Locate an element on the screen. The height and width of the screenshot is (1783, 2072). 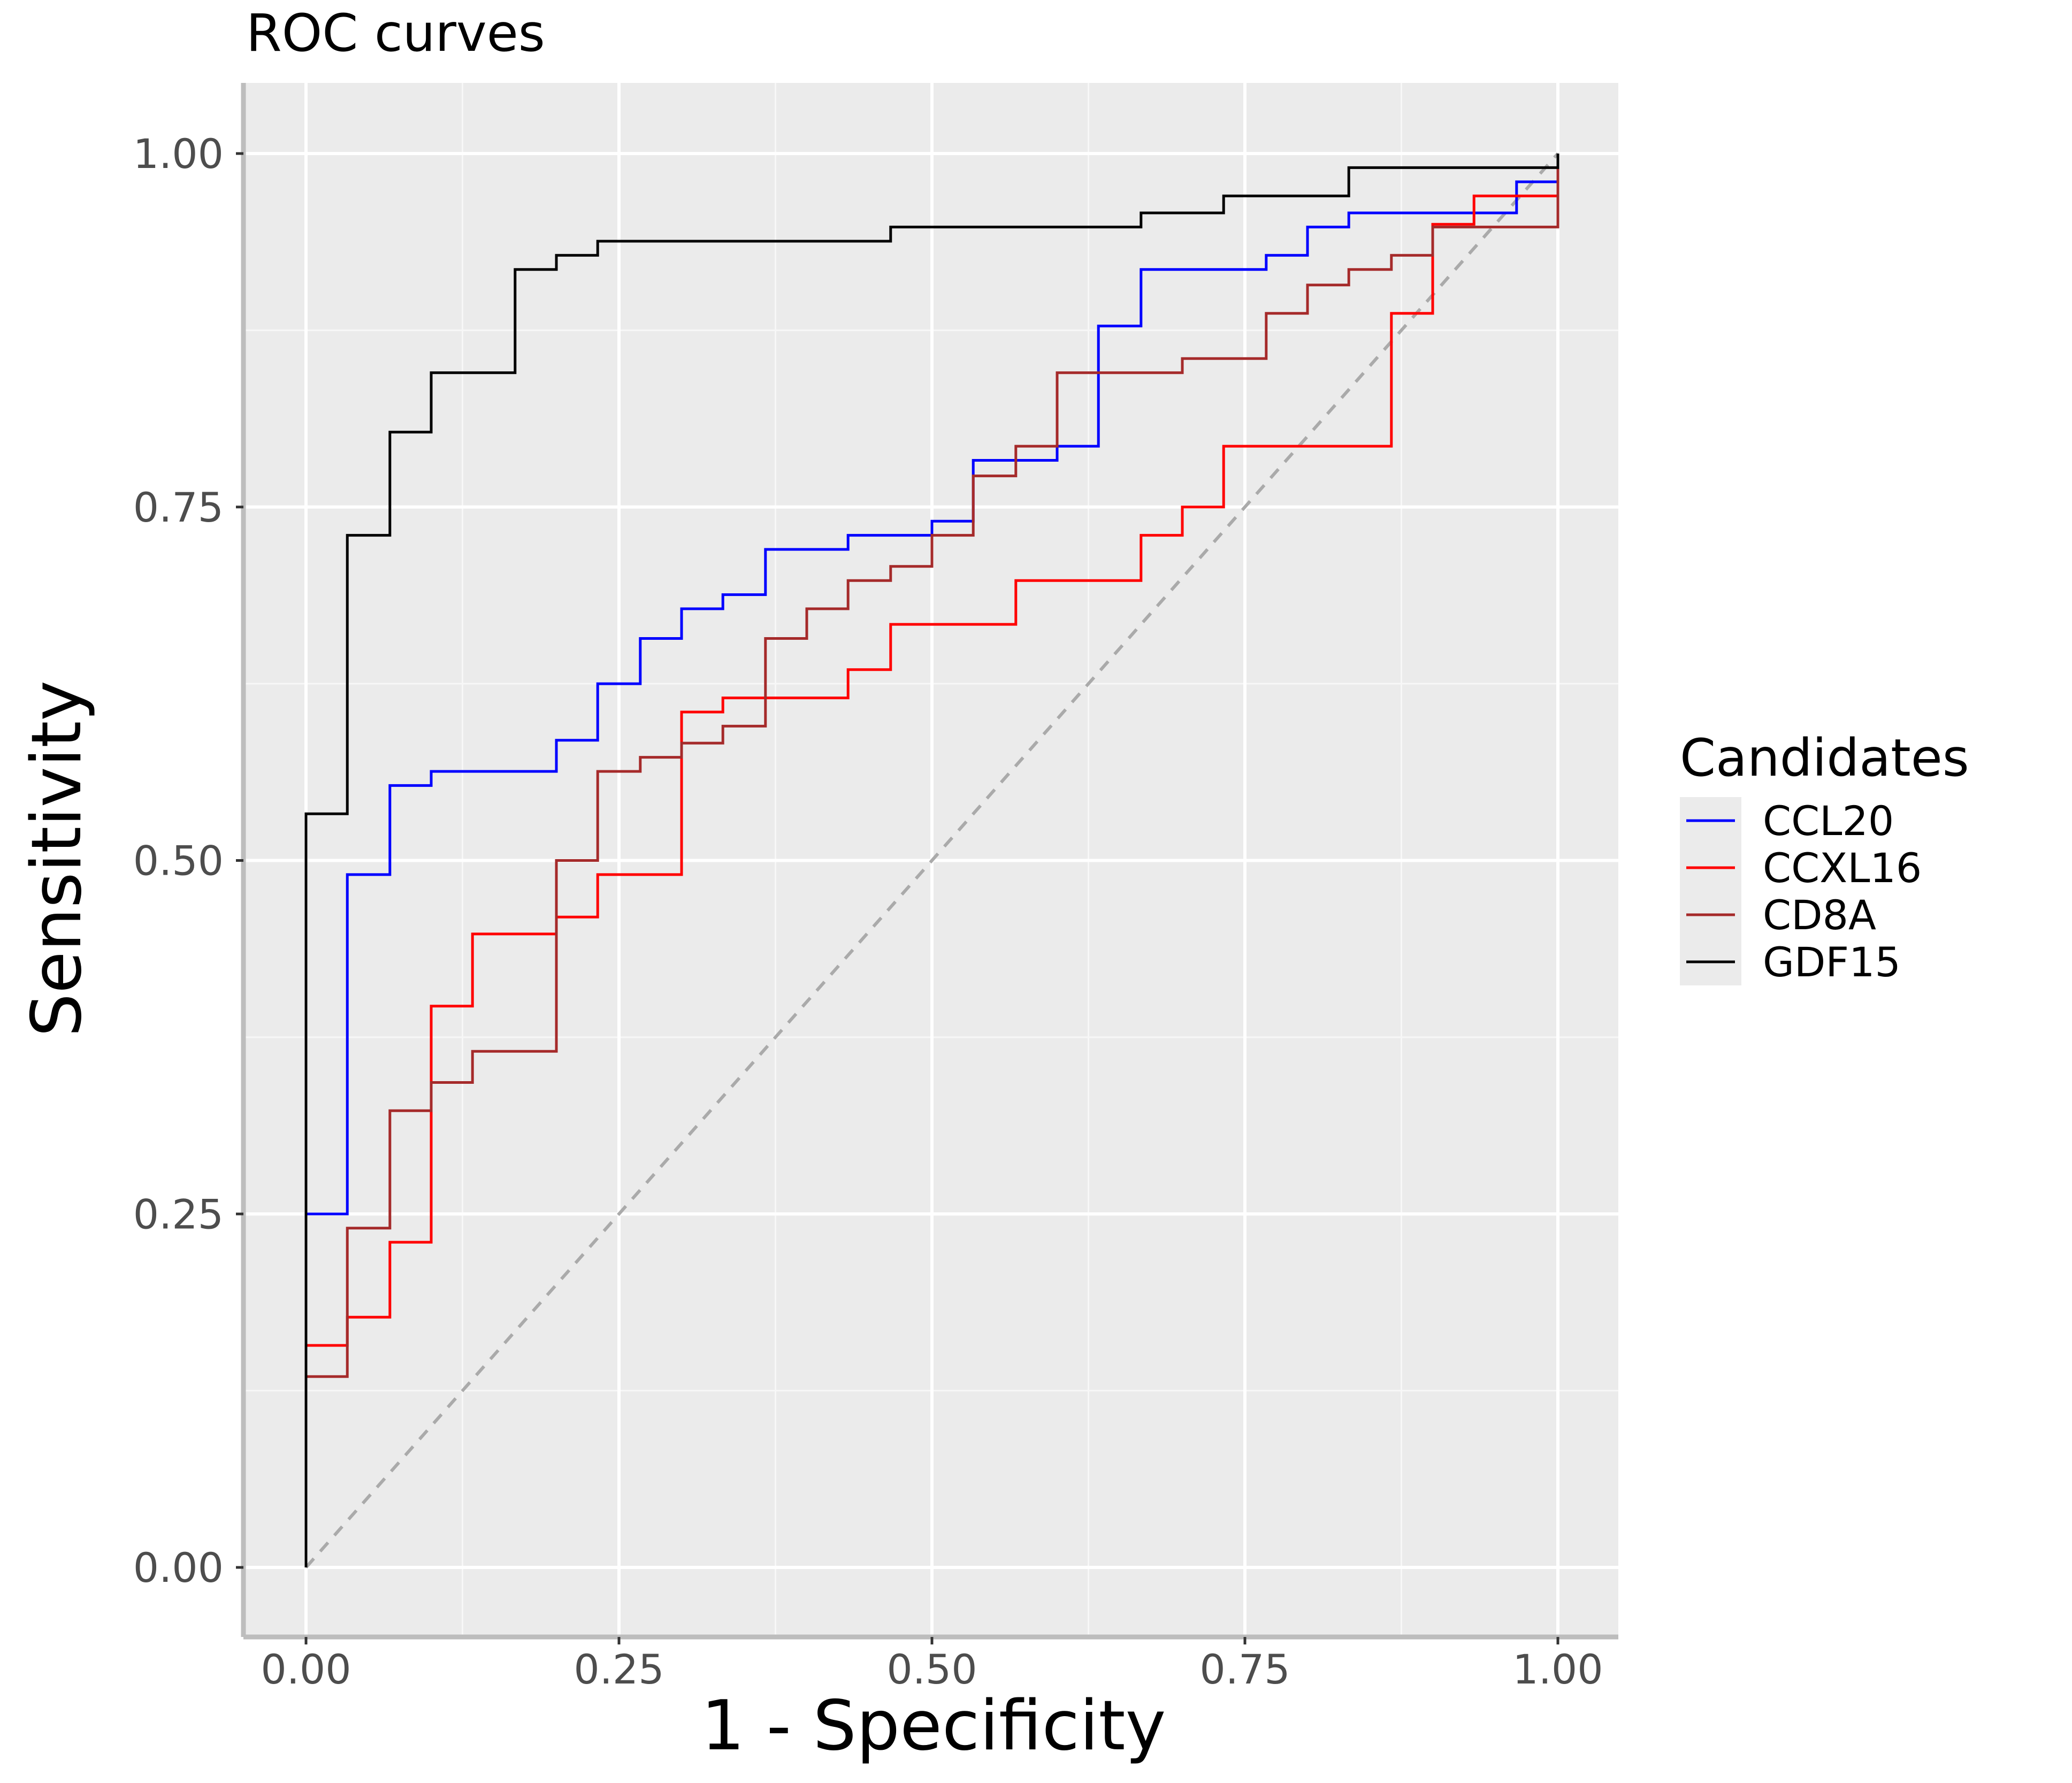
y-tick-label: 0.00 is located at coordinates (178, 1568).